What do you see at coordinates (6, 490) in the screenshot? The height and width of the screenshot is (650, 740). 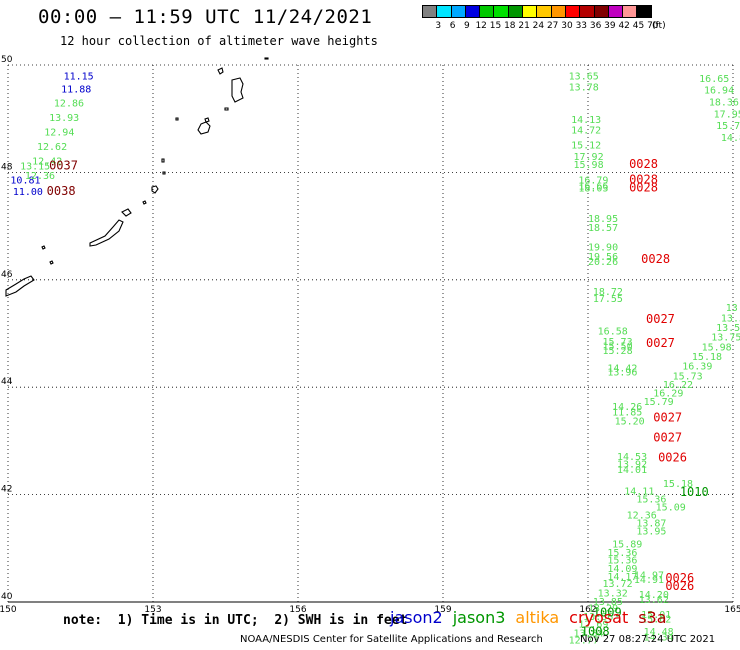 I see `y-tick-label: 42` at bounding box center [6, 490].